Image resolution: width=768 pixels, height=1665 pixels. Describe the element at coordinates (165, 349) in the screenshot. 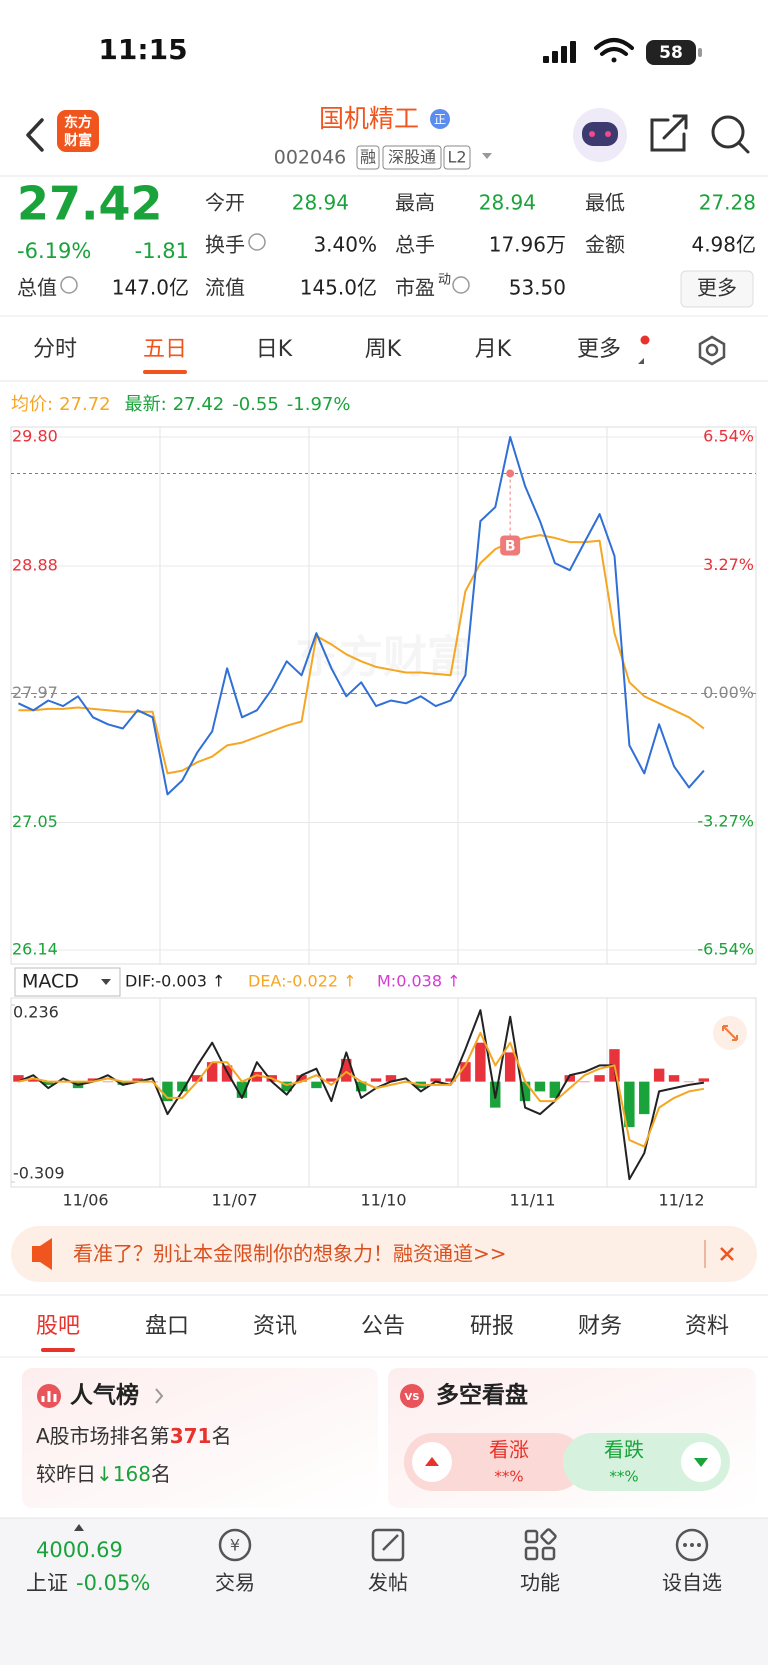

I see `period-tab: 五日` at that location.